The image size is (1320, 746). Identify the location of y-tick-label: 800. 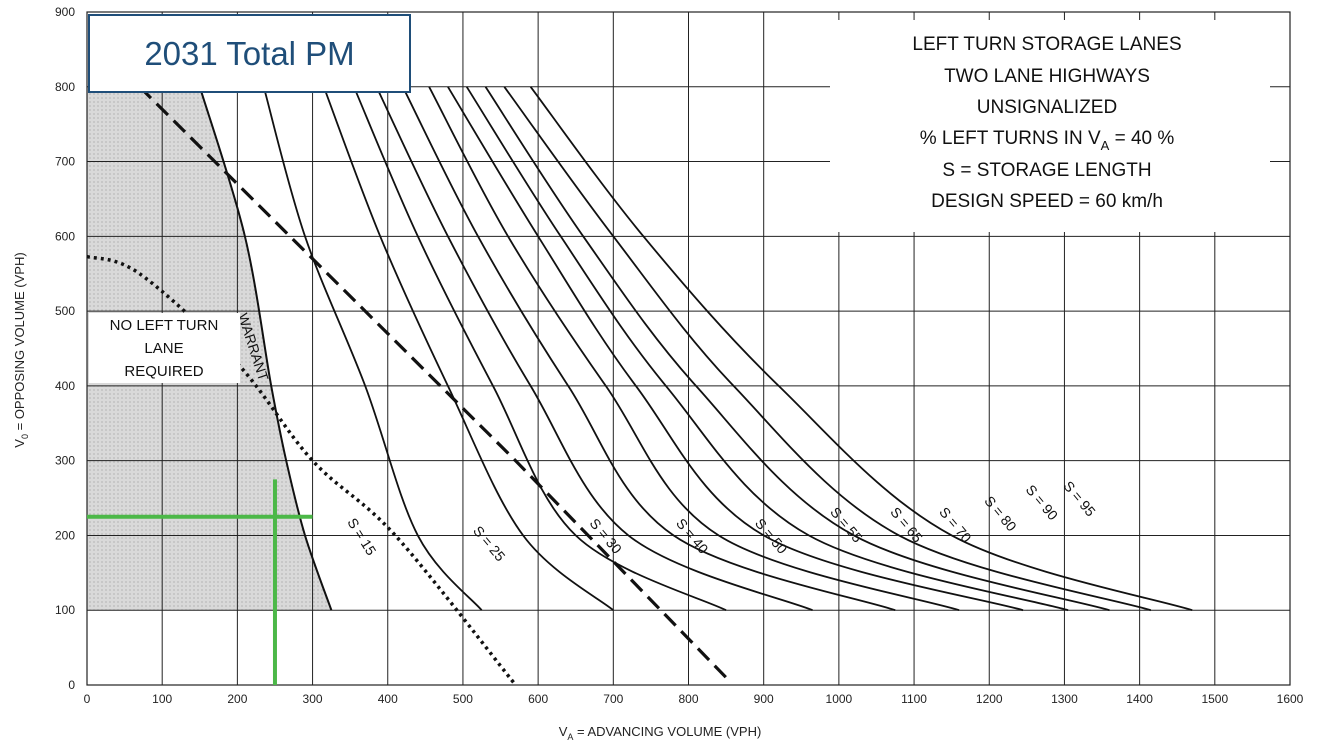
(65, 87).